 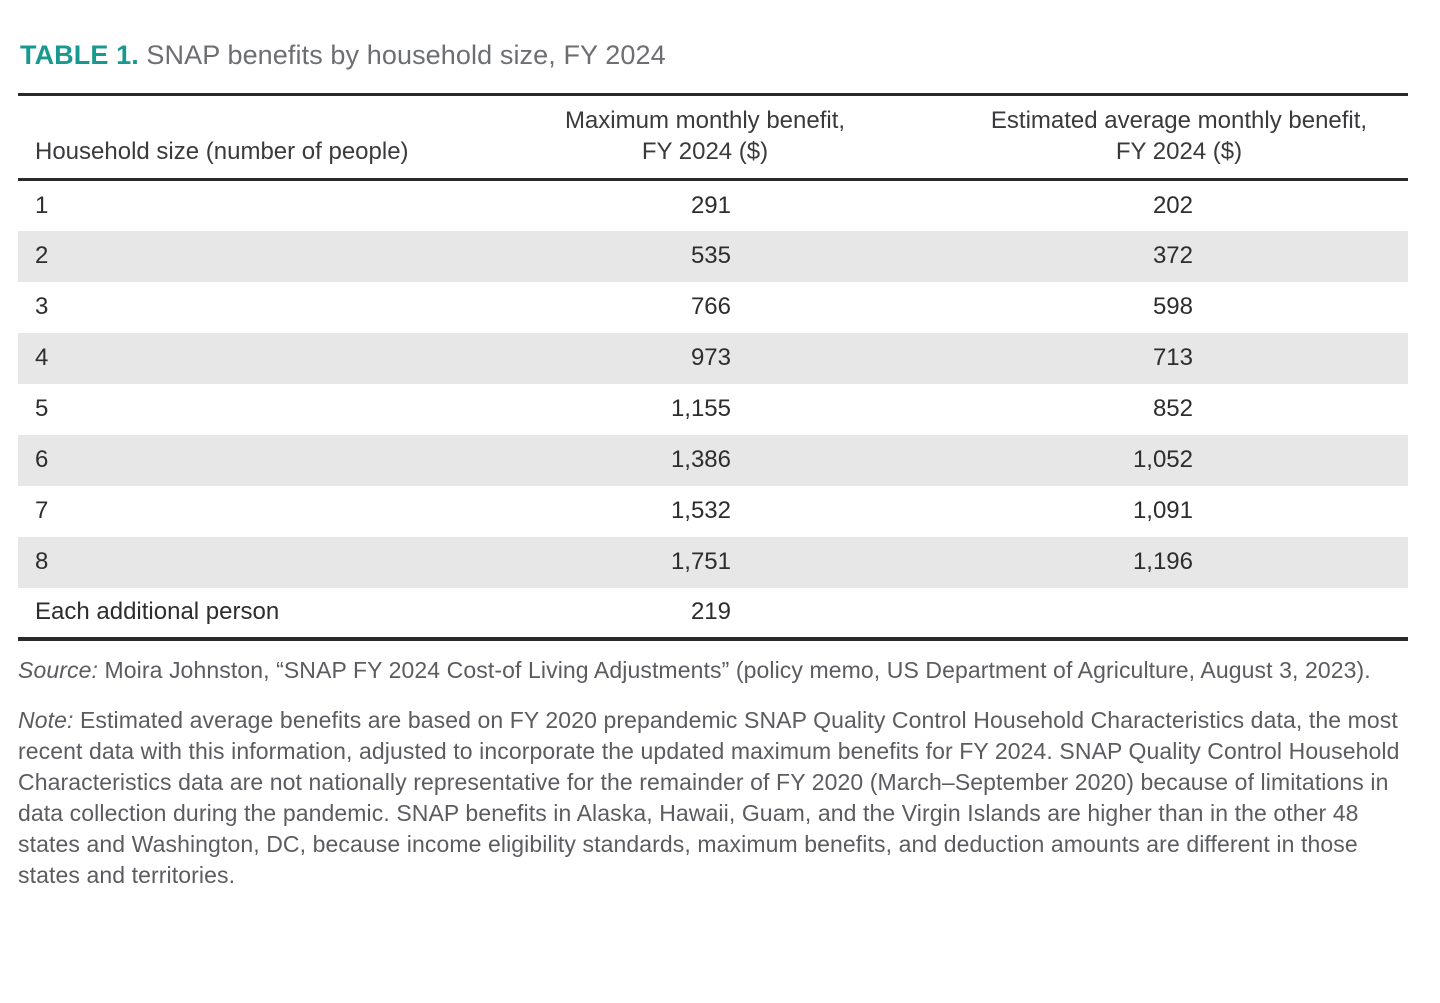 What do you see at coordinates (79, 55) in the screenshot?
I see `table-number-label: TABLE 1.` at bounding box center [79, 55].